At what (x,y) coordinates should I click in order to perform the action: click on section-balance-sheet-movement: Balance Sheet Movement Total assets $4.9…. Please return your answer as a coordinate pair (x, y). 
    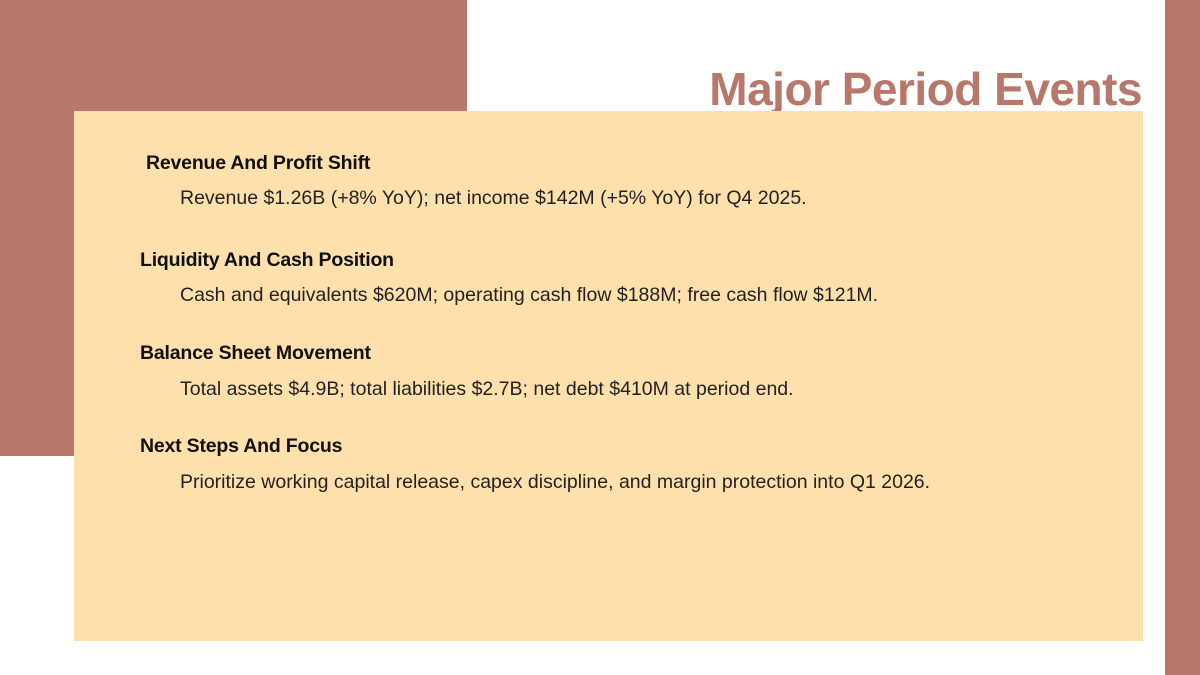
    Looking at the image, I should click on (611, 373).